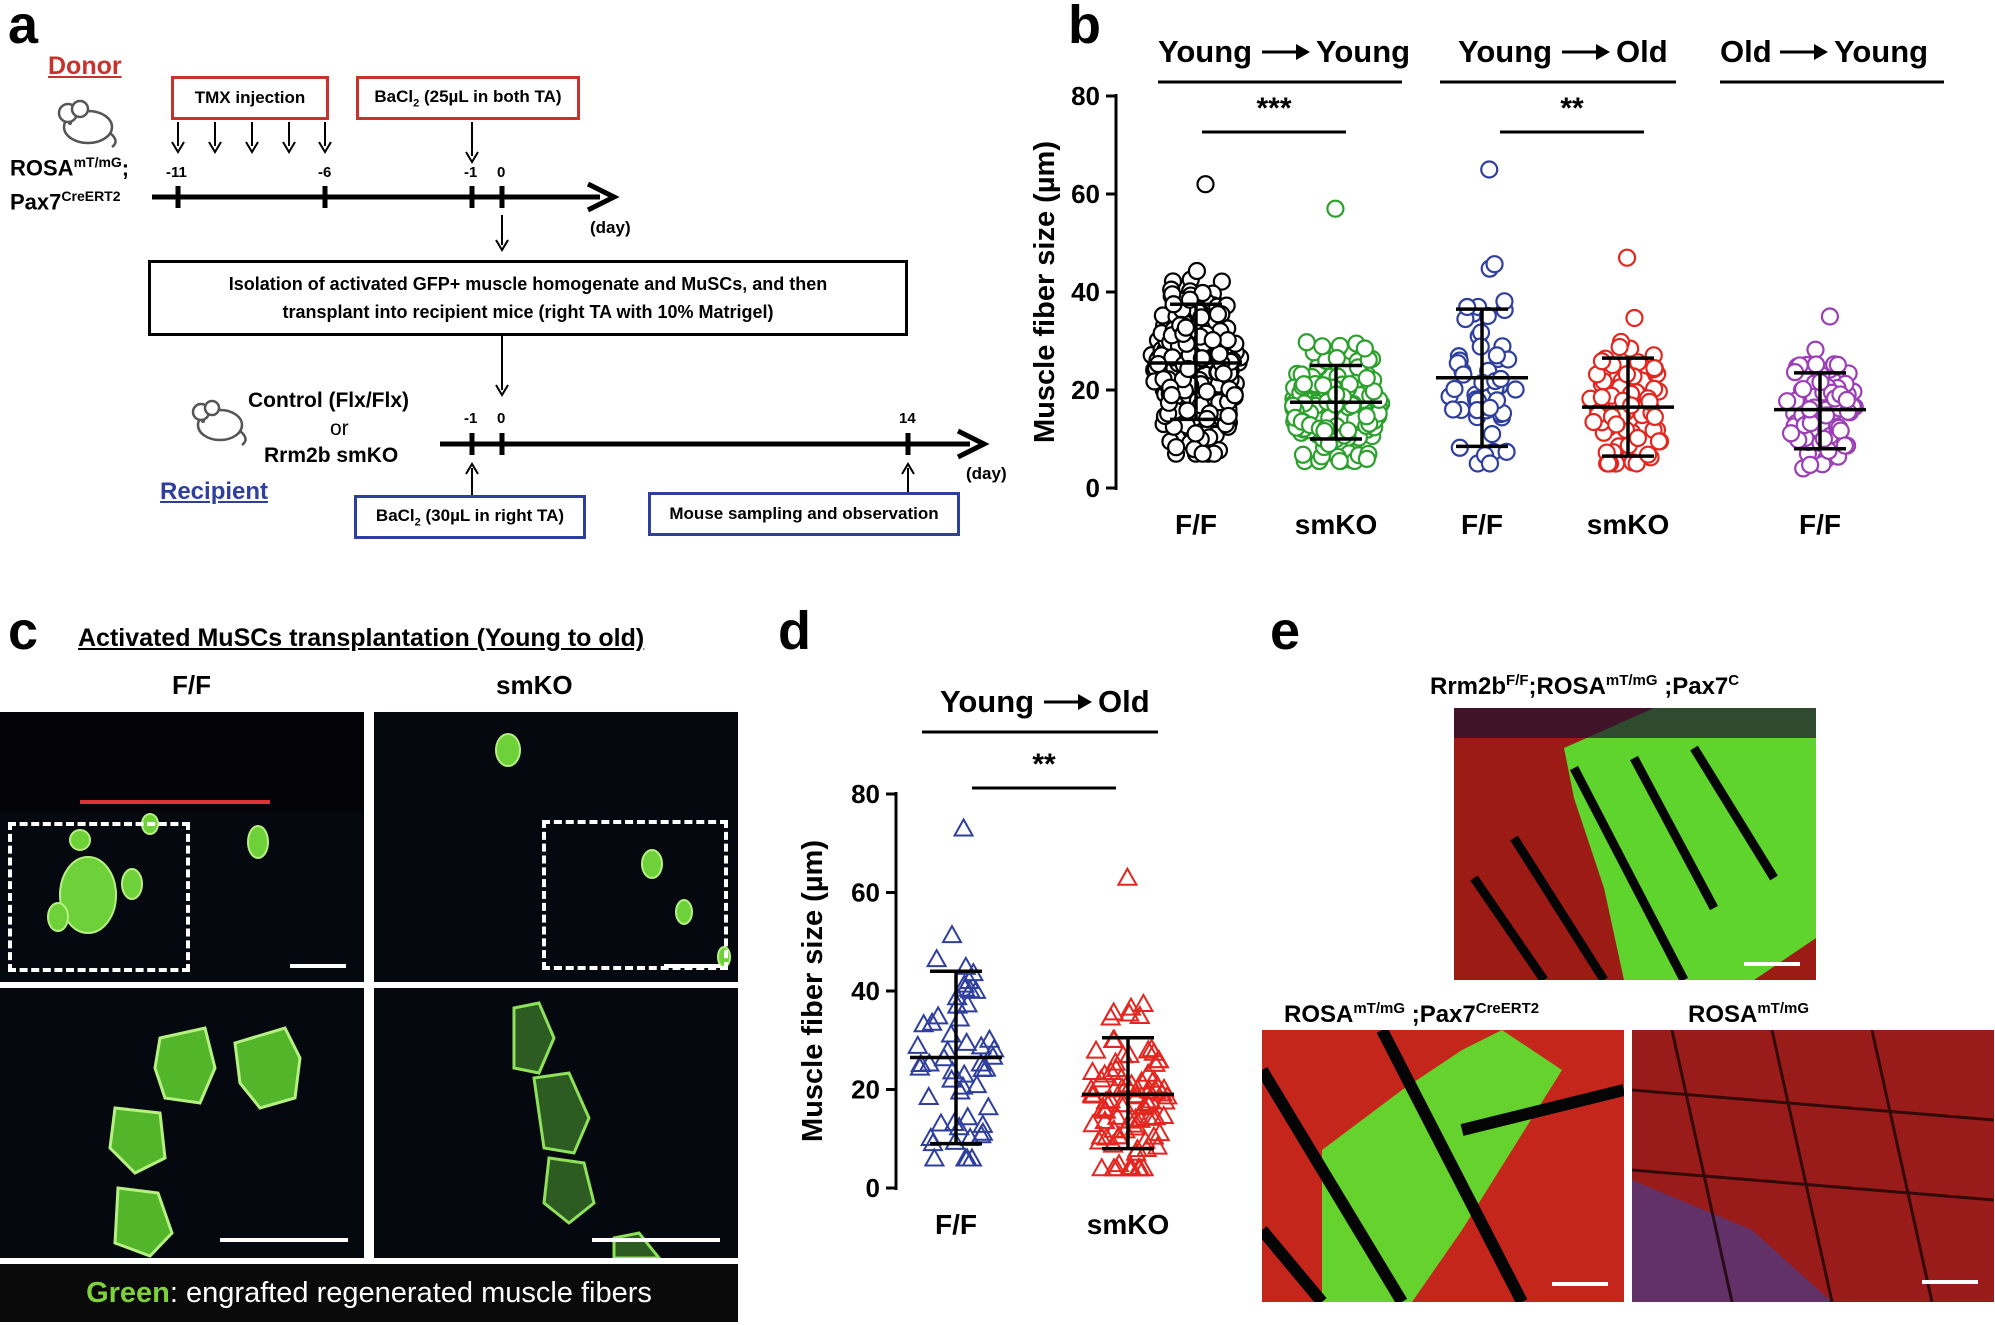  What do you see at coordinates (128, 1292) in the screenshot?
I see `legend-green-word: Green` at bounding box center [128, 1292].